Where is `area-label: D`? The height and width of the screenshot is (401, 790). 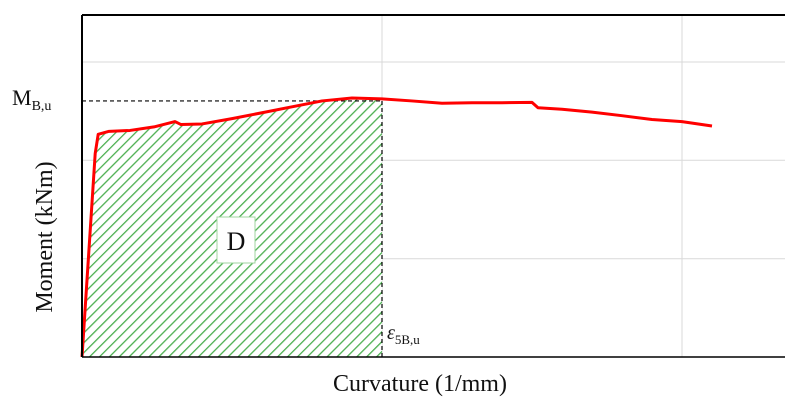
area-label: D is located at coordinates (236, 241).